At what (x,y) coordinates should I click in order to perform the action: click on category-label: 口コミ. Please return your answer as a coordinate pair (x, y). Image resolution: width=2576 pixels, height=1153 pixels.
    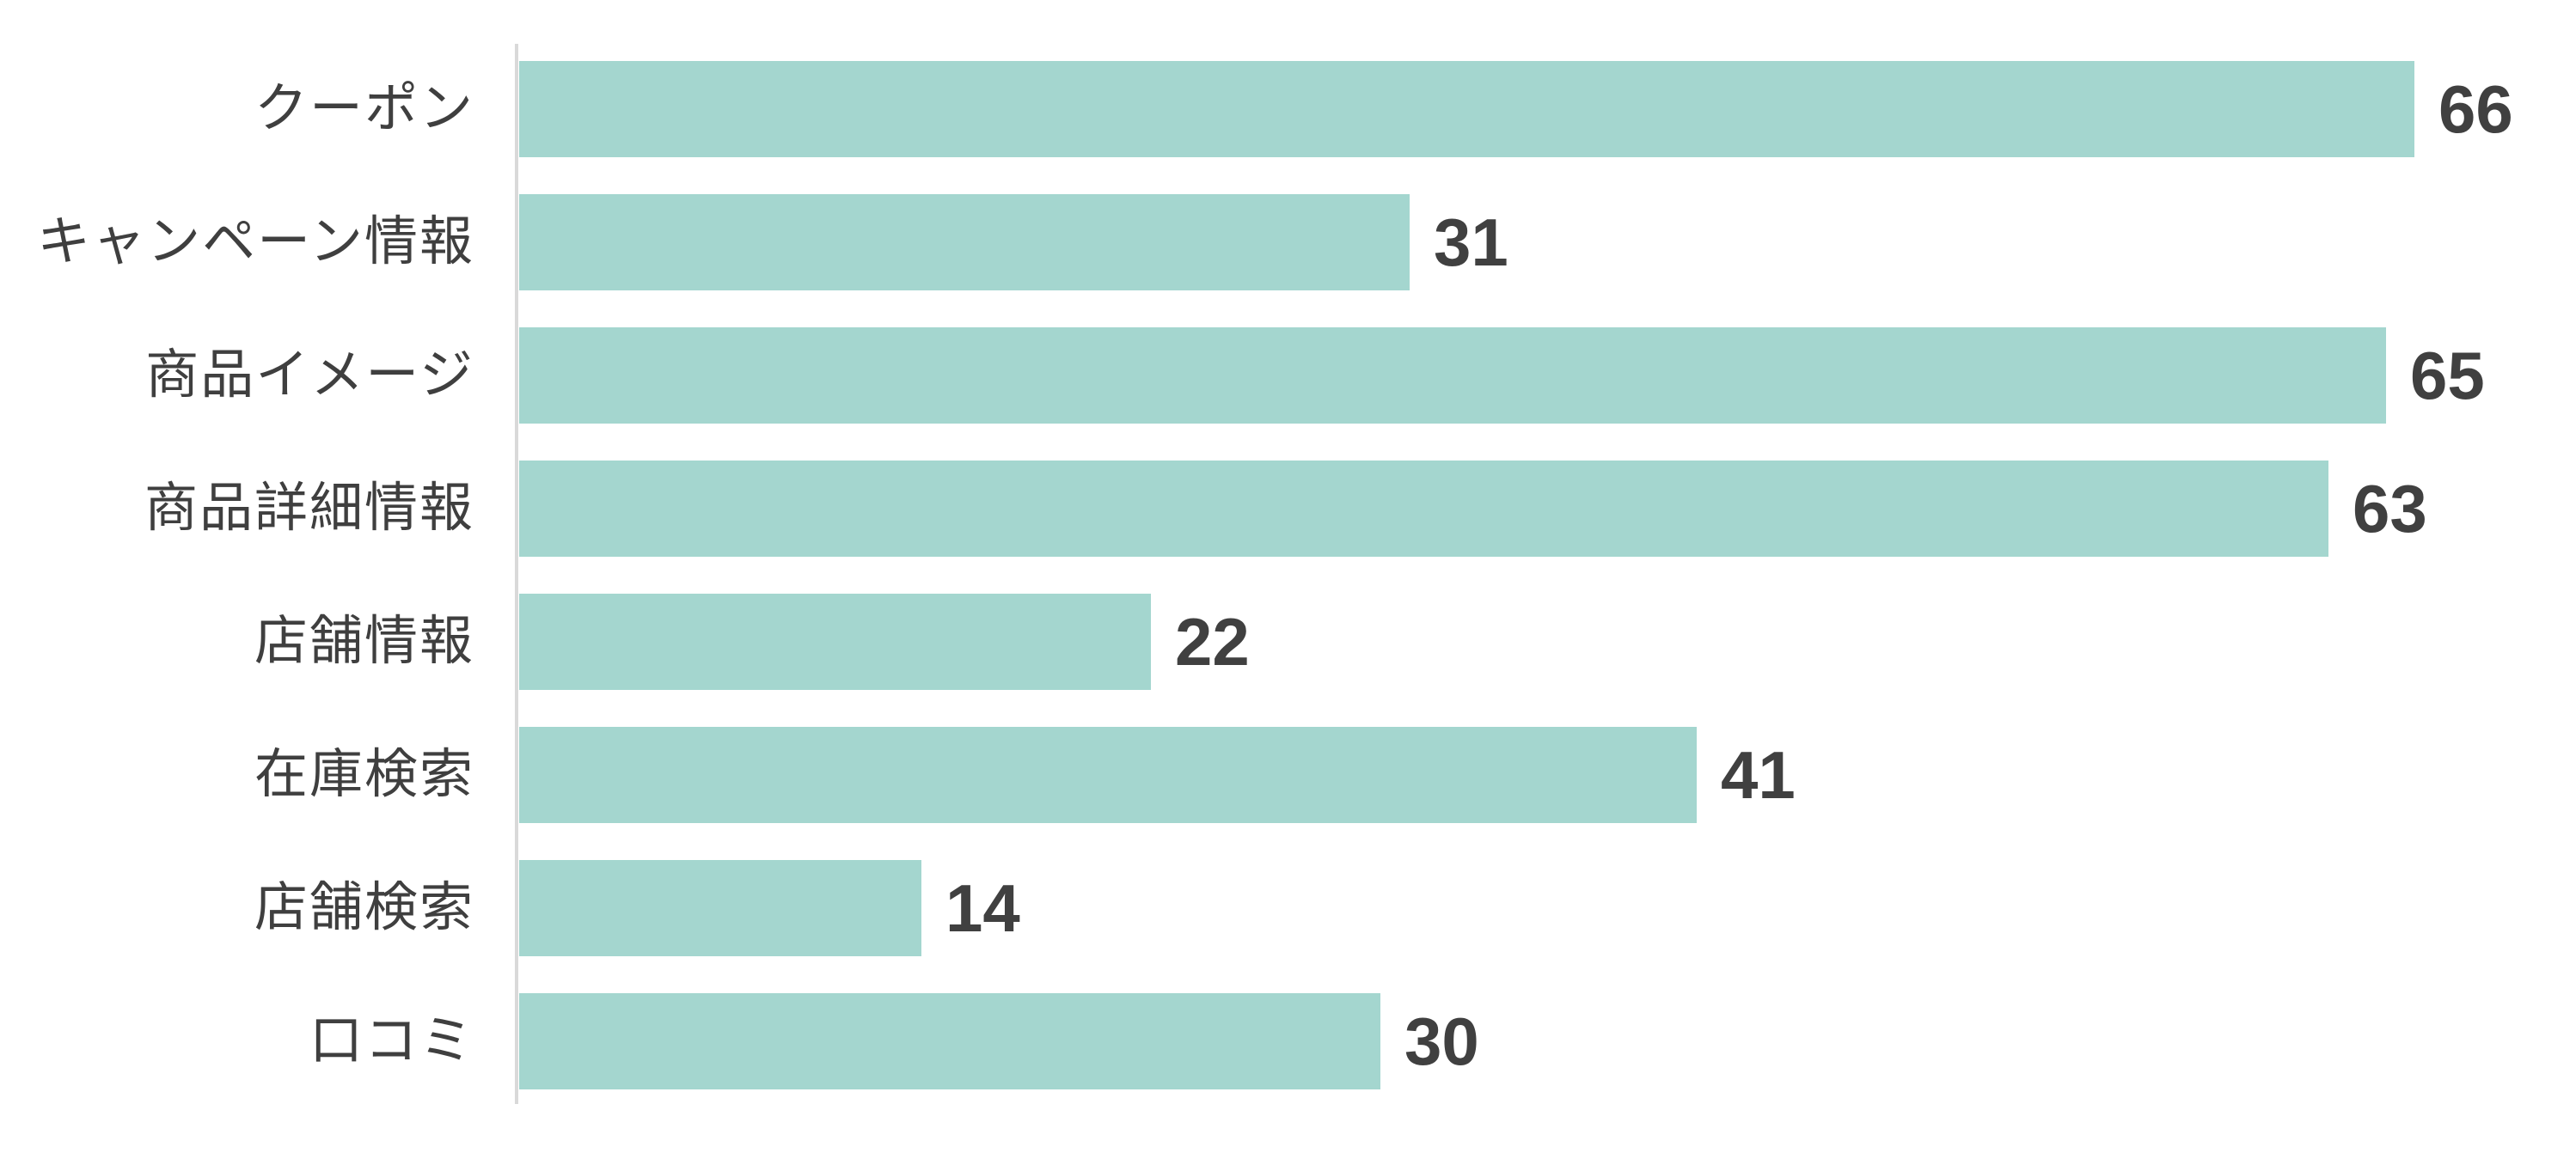
    Looking at the image, I should click on (391, 1041).